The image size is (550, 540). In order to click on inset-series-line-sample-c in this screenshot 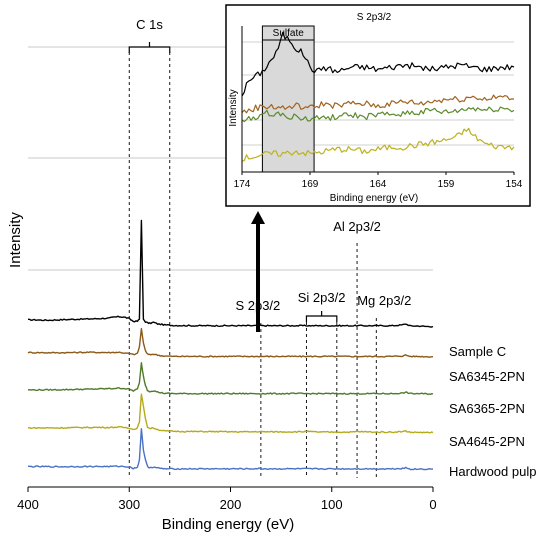, I will do `click(378, 64)`.